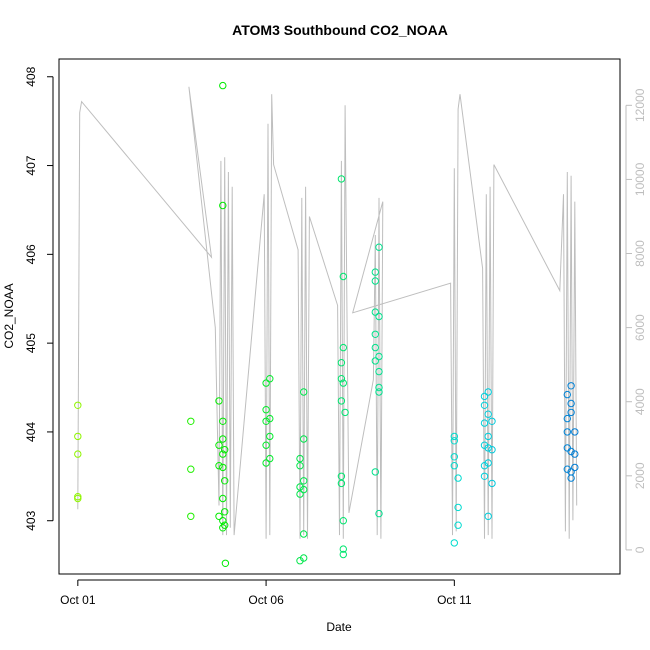 This screenshot has height=650, width=650. Describe the element at coordinates (31, 520) in the screenshot. I see `y-tick-label: 403` at that location.